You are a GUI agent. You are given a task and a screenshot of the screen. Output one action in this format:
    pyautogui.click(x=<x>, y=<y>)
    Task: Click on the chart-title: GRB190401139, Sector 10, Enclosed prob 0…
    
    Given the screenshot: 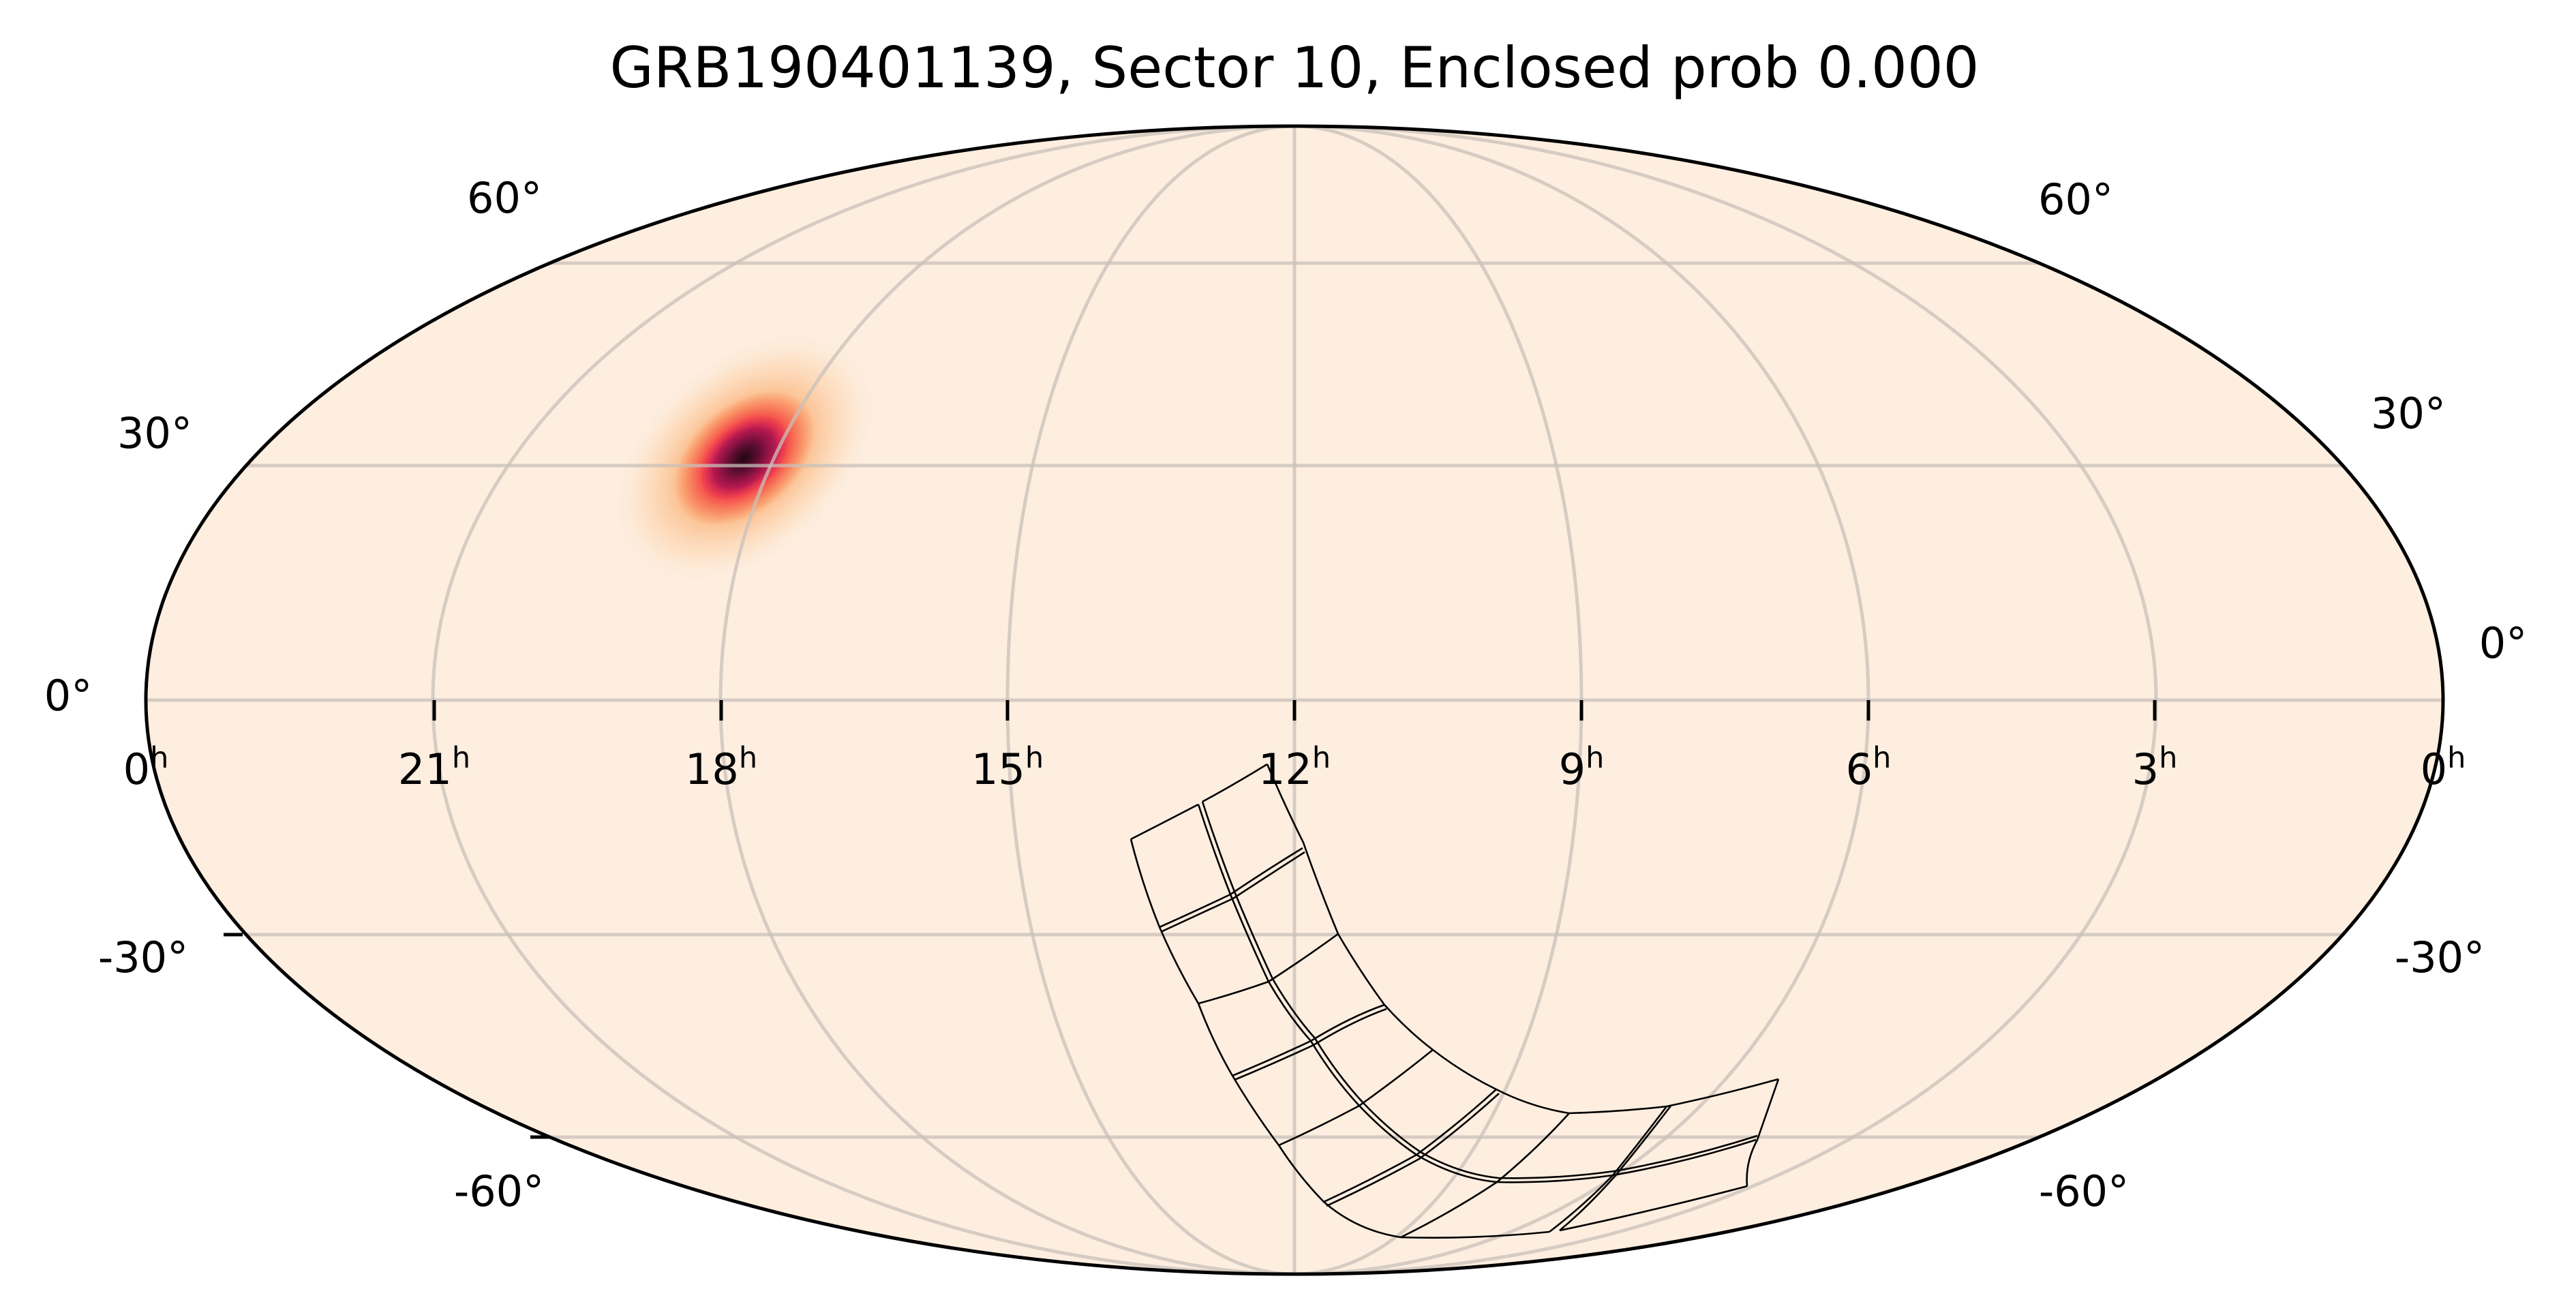 What is the action you would take?
    pyautogui.click(x=1295, y=68)
    